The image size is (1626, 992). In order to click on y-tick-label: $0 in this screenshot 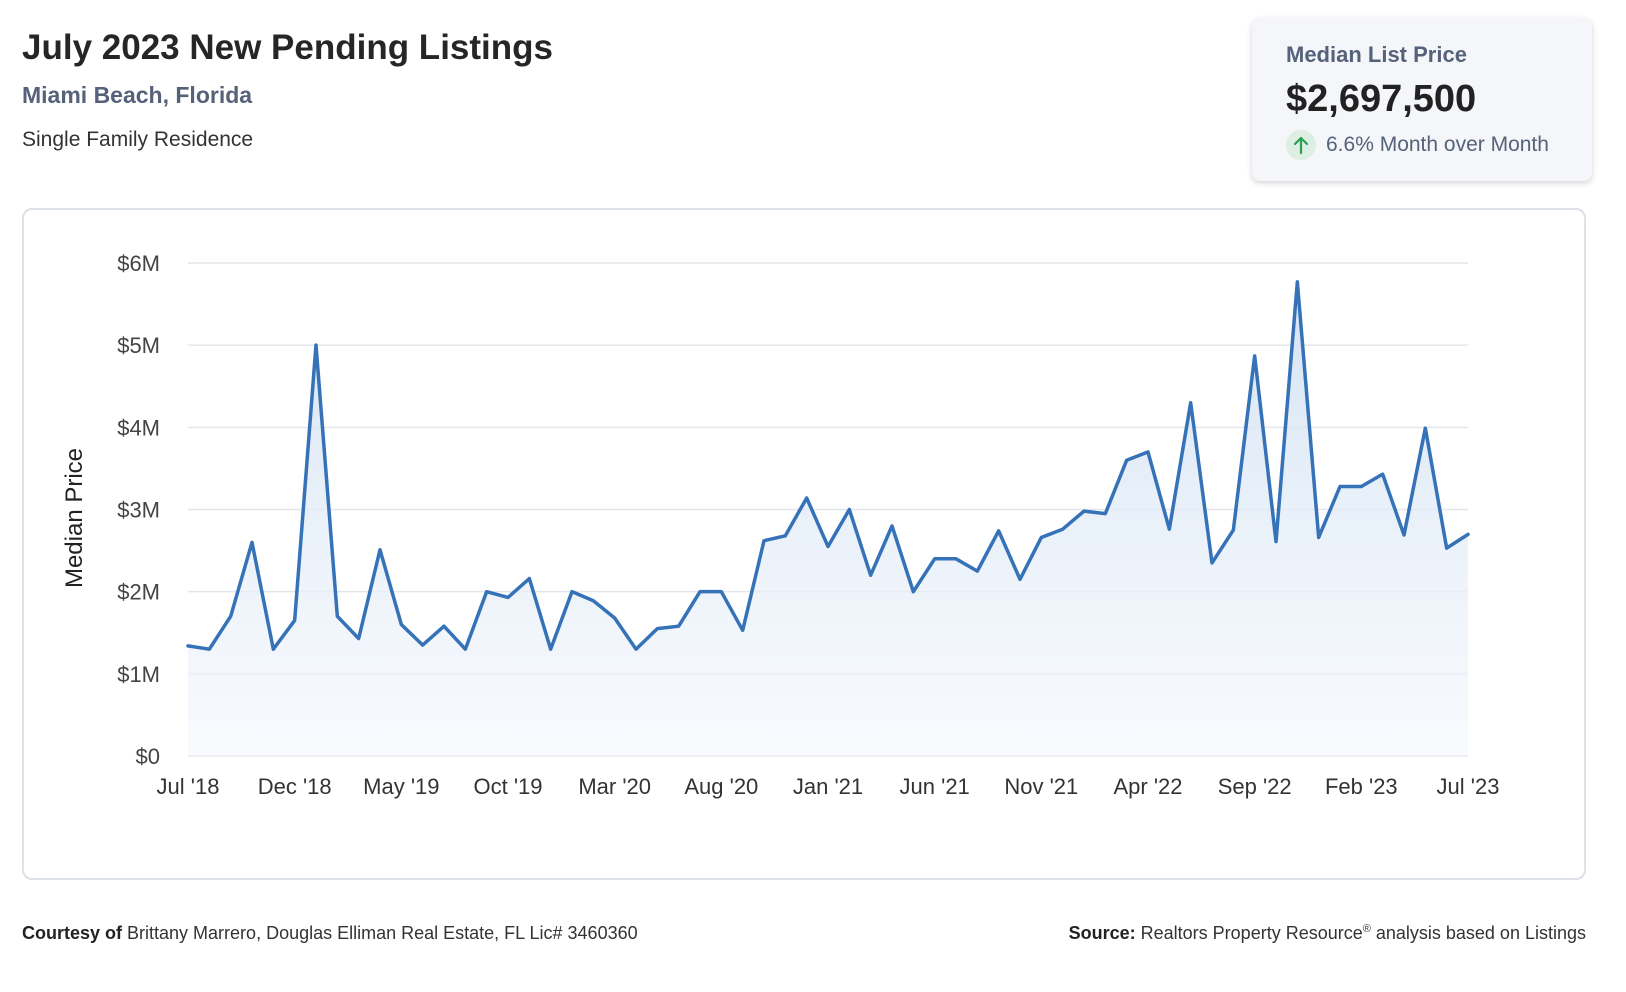, I will do `click(148, 756)`.